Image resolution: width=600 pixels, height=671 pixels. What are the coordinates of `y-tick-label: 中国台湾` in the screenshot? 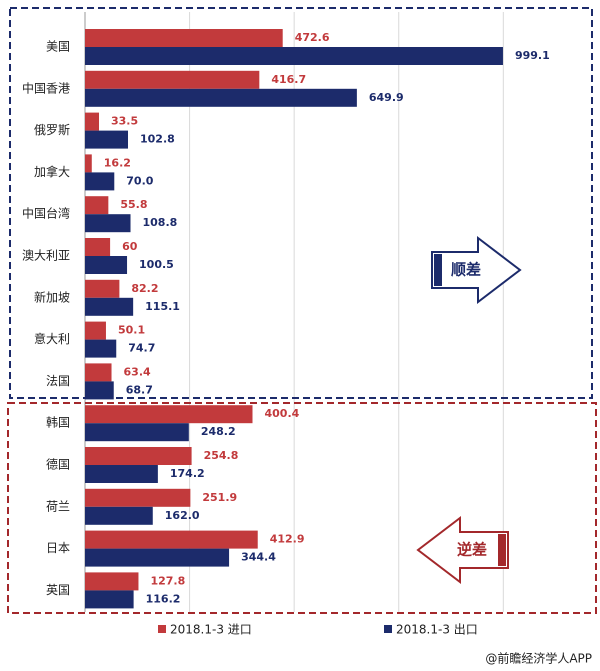 It's located at (46, 213).